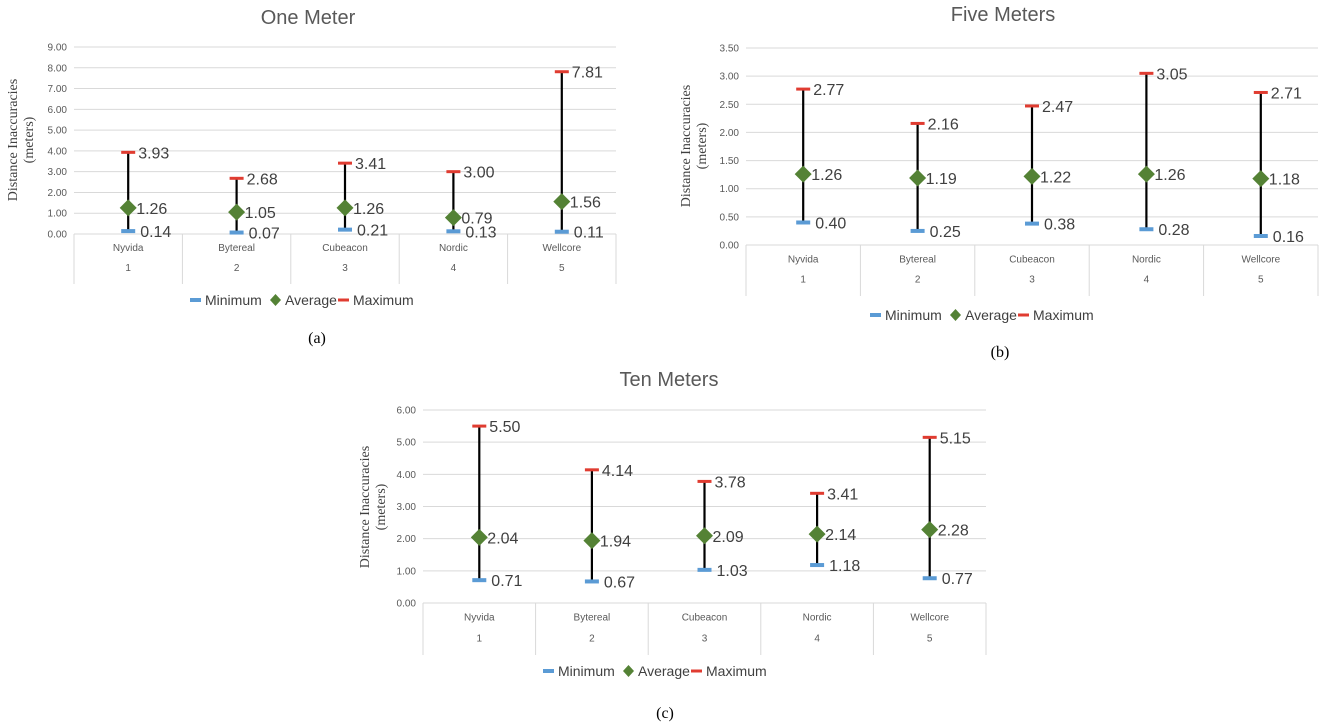  Describe the element at coordinates (619, 582) in the screenshot. I see `minimum-data-label: 0.67` at that location.